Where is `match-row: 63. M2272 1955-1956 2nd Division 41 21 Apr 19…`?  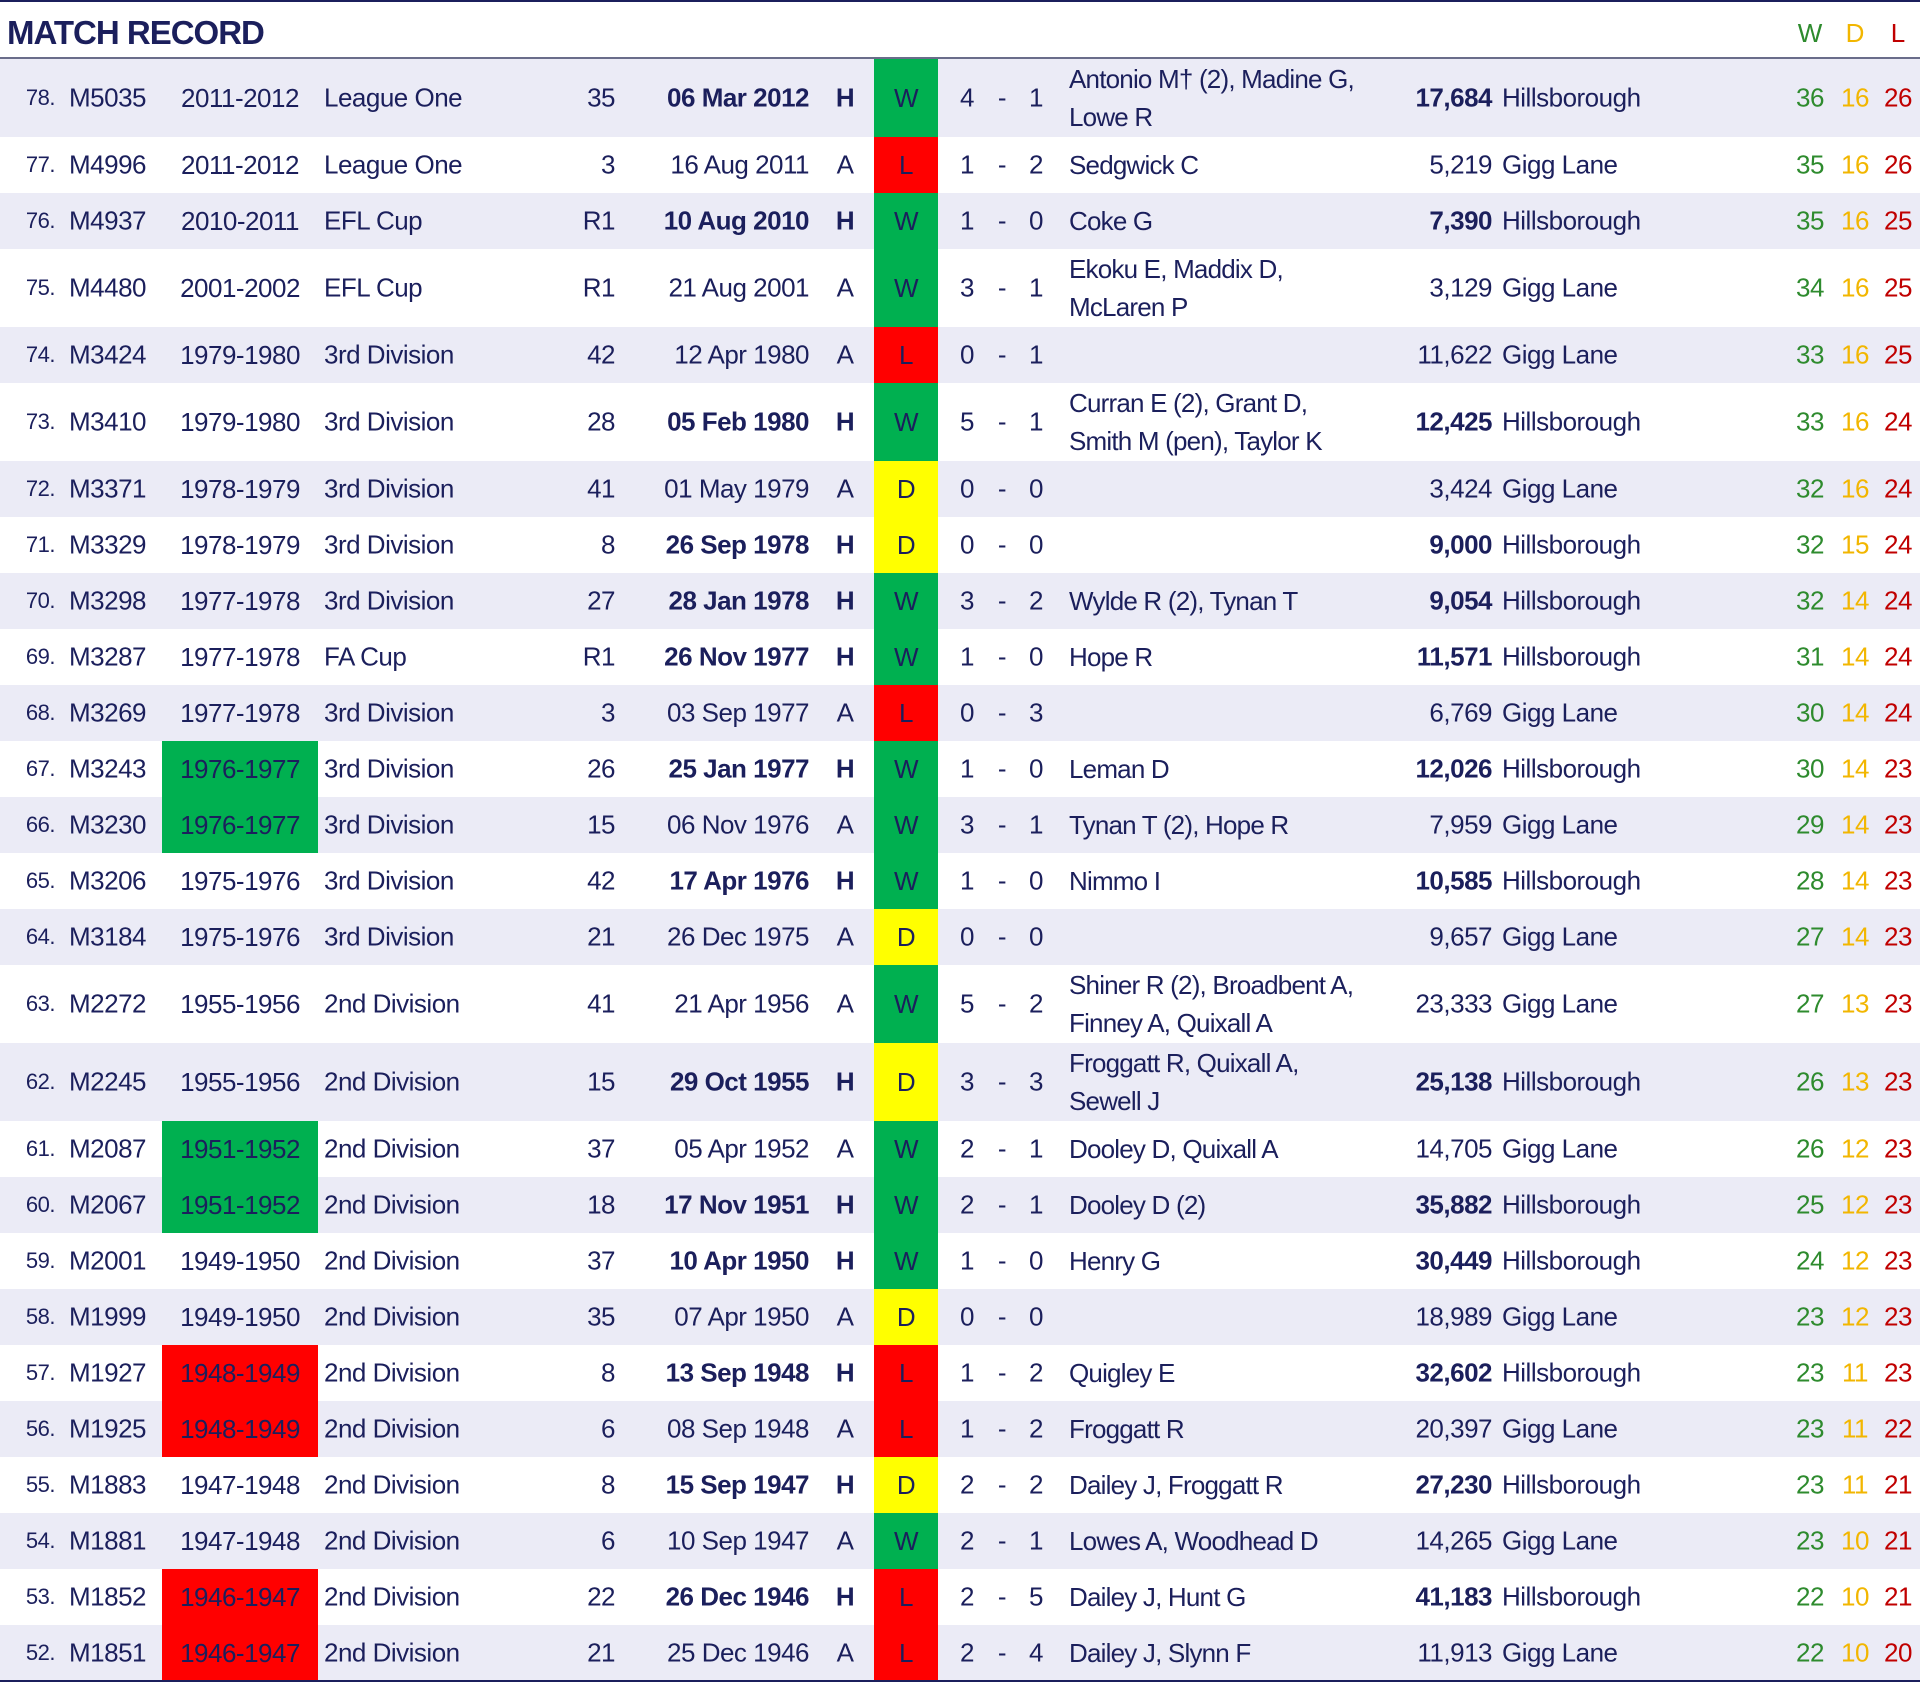
match-row: 63. M2272 1955-1956 2nd Division 41 21 Apr 19… is located at coordinates (960, 1004).